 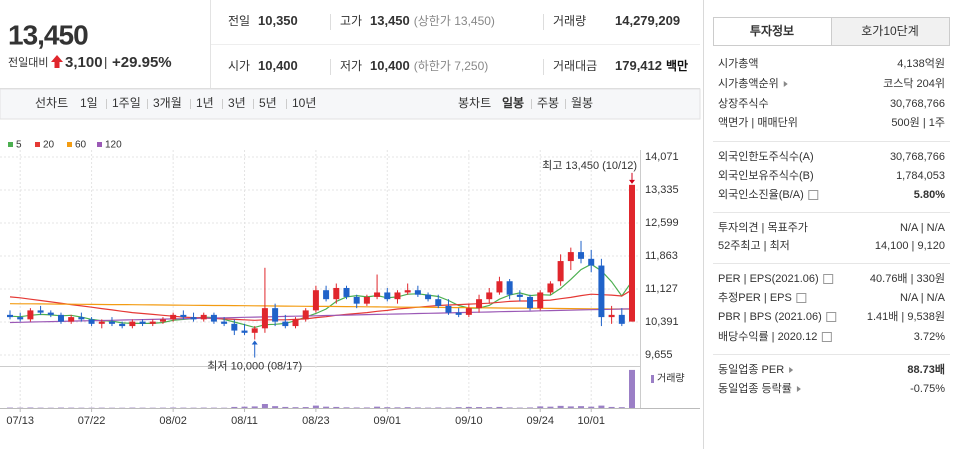 I want to click on tab-inactive, so click(x=890, y=31).